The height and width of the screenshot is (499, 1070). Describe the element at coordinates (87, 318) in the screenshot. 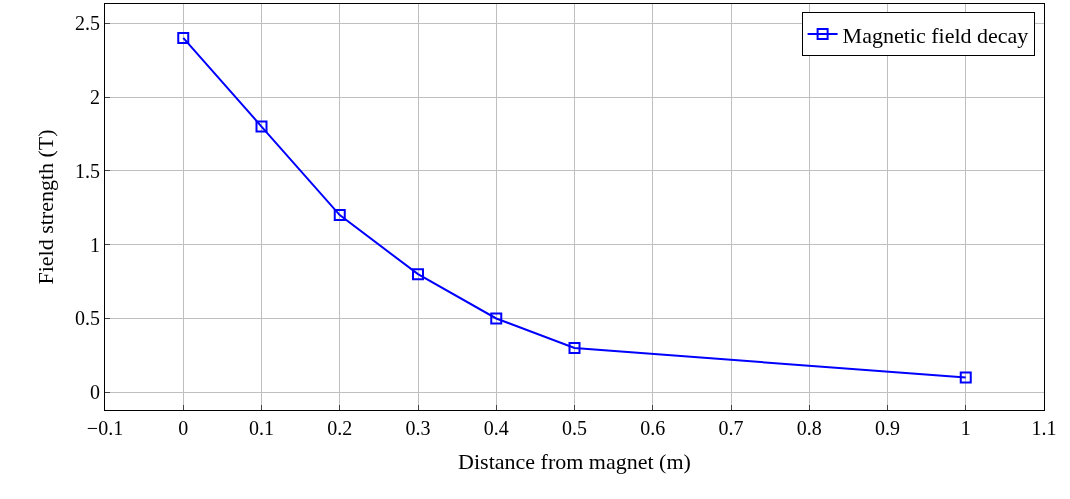

I see `y-tick-label: 0.5` at that location.